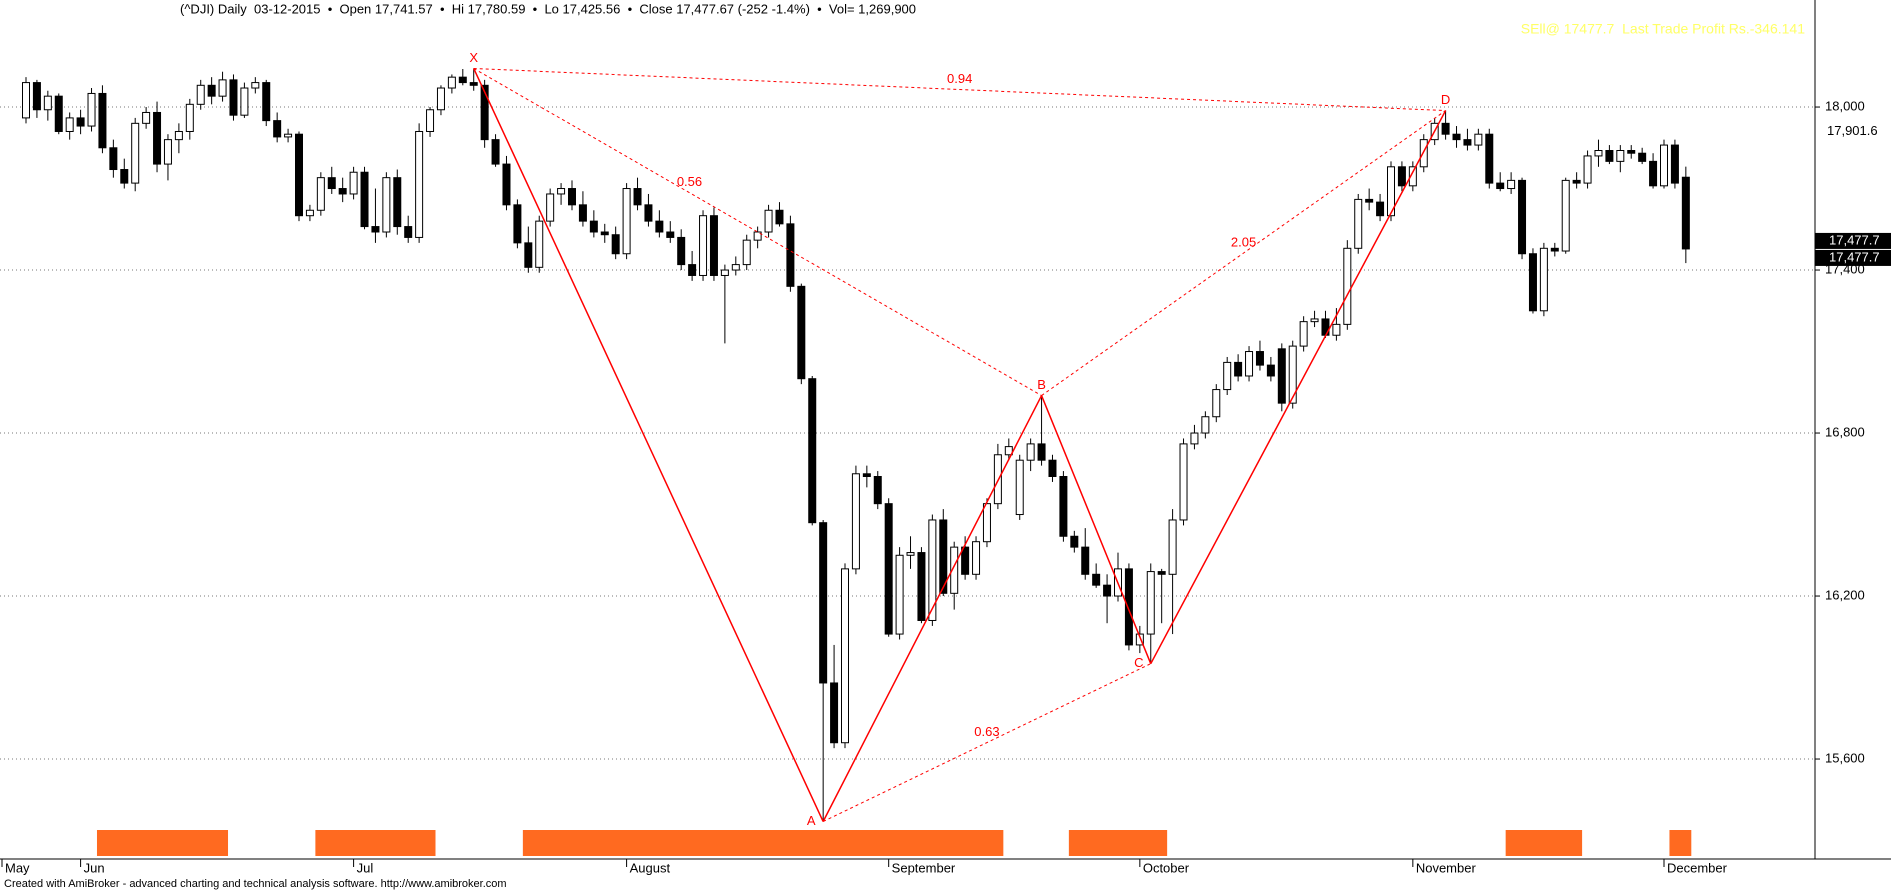 This screenshot has width=1891, height=892. I want to click on pattern-point-label: C, so click(1138, 662).